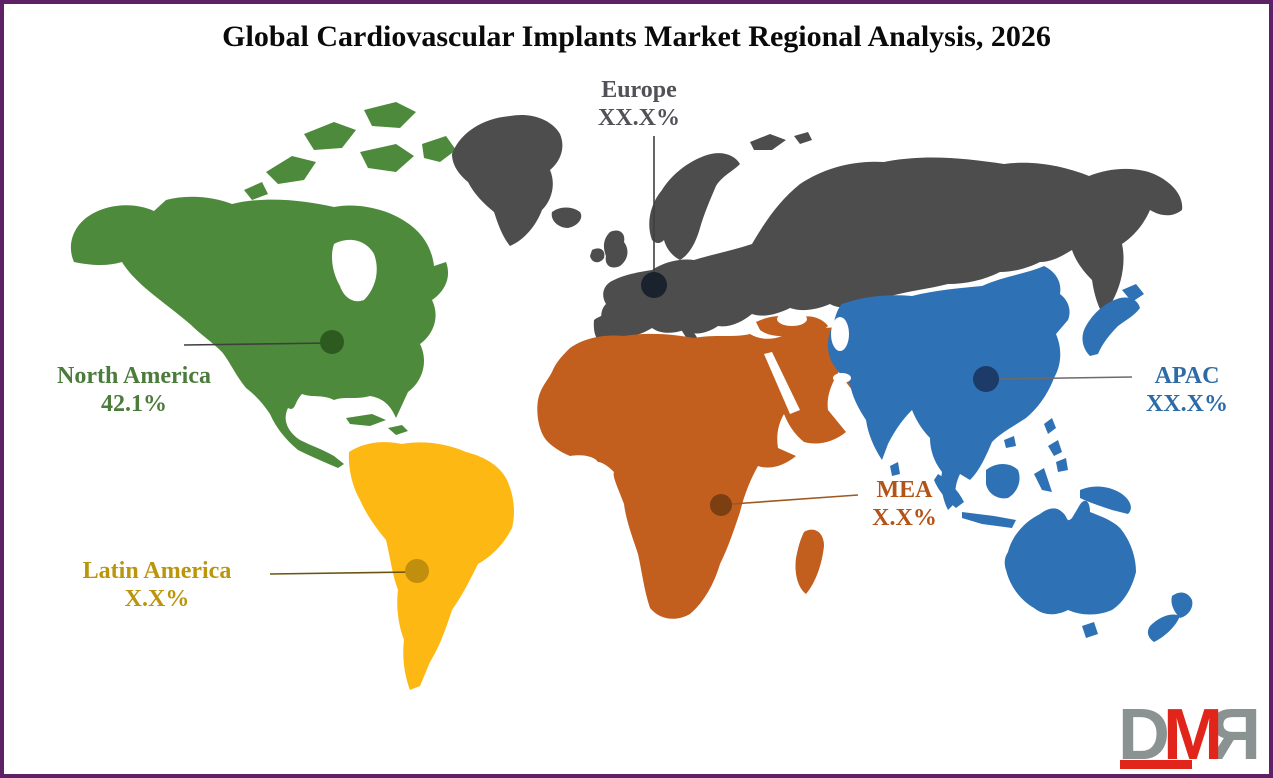  What do you see at coordinates (904, 490) in the screenshot?
I see `label-mea-name: MEA` at bounding box center [904, 490].